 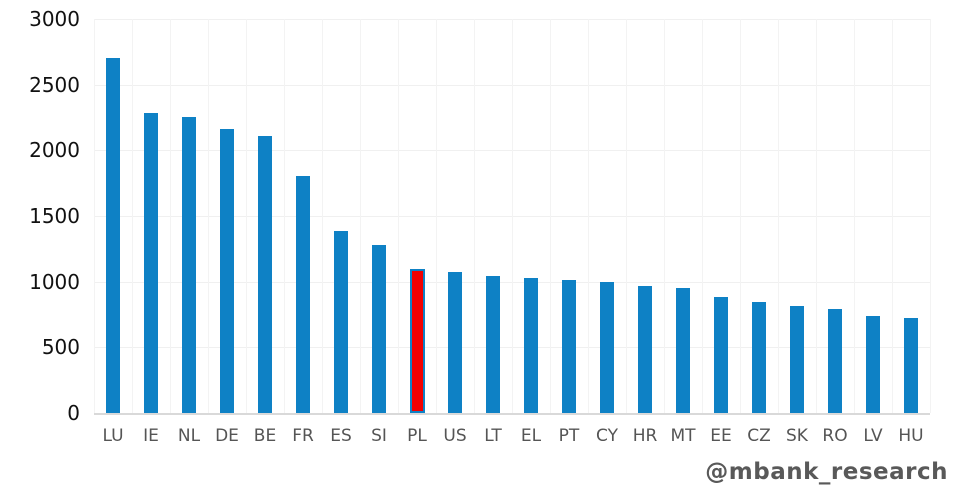 What do you see at coordinates (151, 436) in the screenshot?
I see `x-tick-label-IE: IE` at bounding box center [151, 436].